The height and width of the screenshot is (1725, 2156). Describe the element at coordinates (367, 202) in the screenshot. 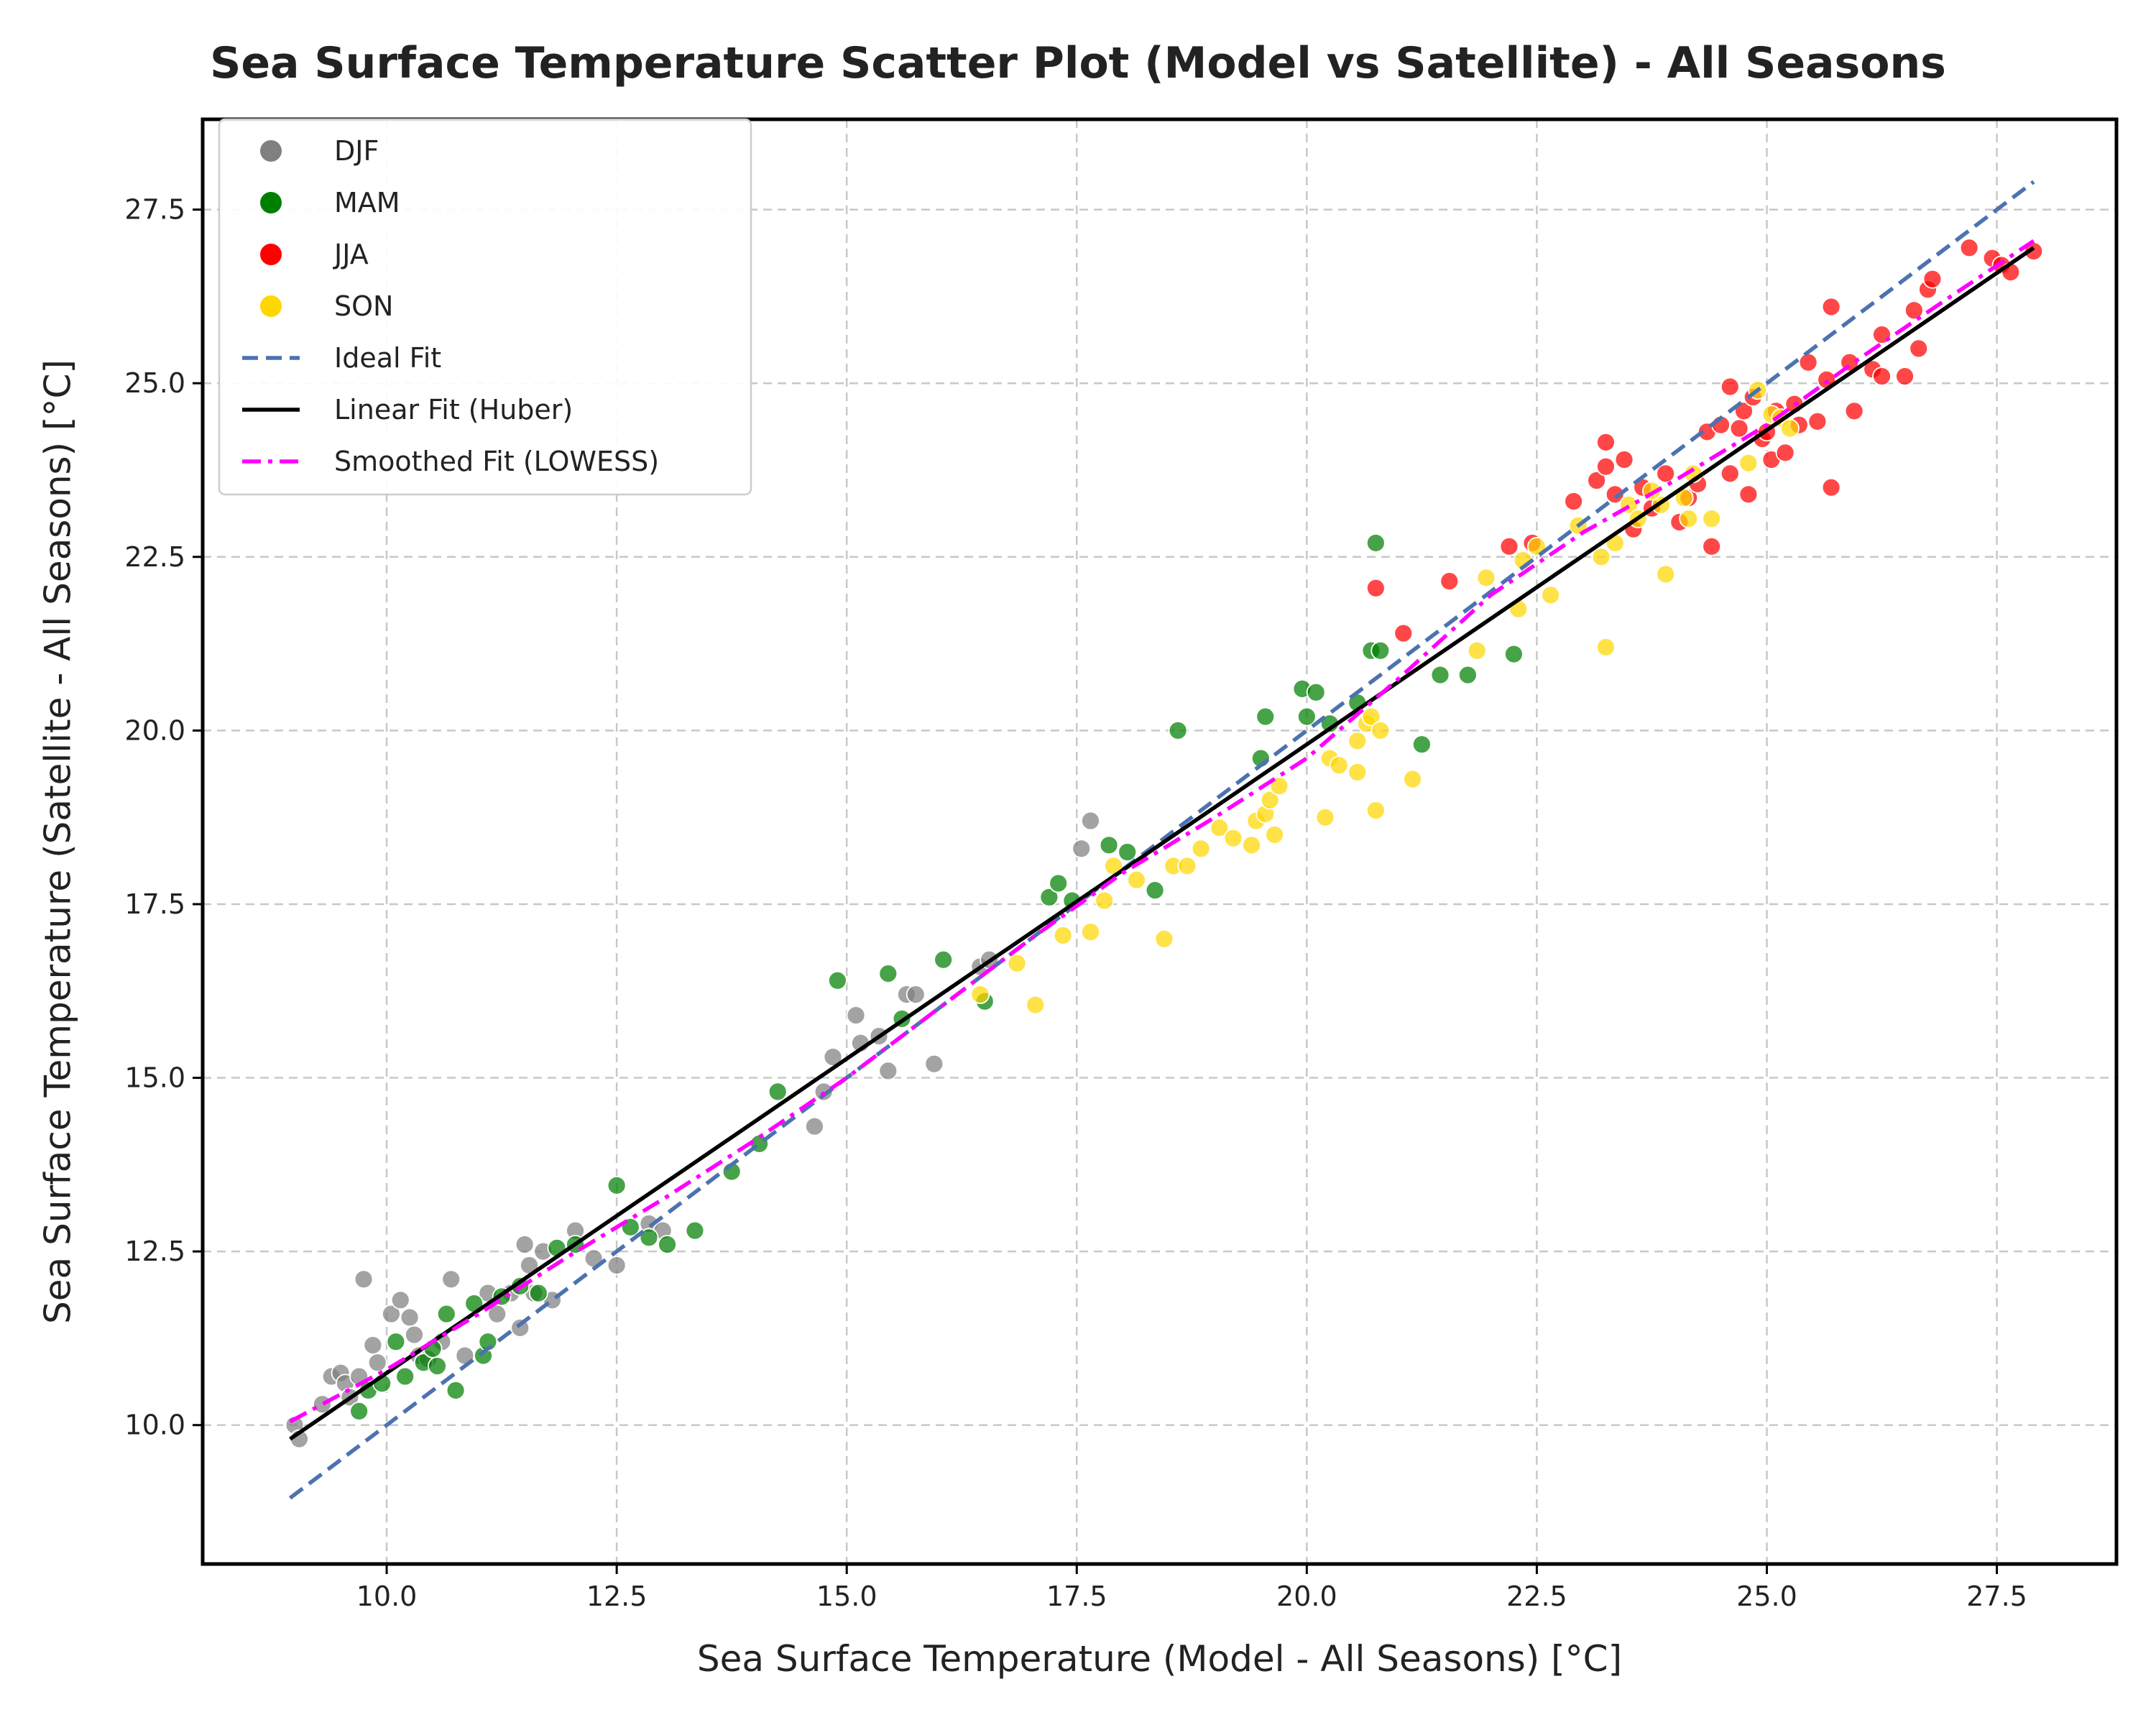

I see `legend-label: MAM` at that location.